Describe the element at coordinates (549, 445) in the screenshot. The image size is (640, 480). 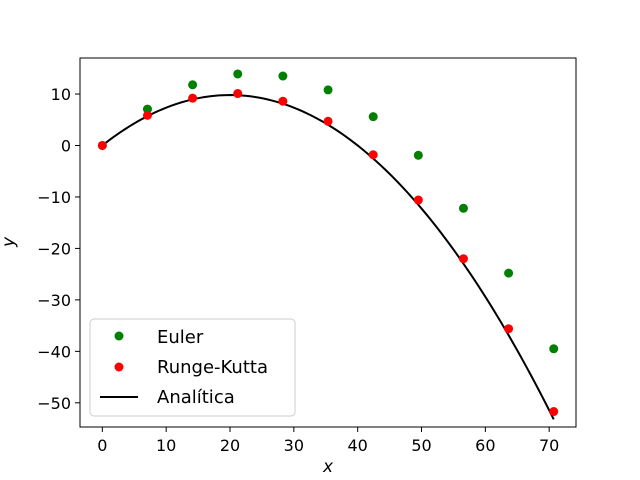
I see `x-tick-label: 70` at that location.